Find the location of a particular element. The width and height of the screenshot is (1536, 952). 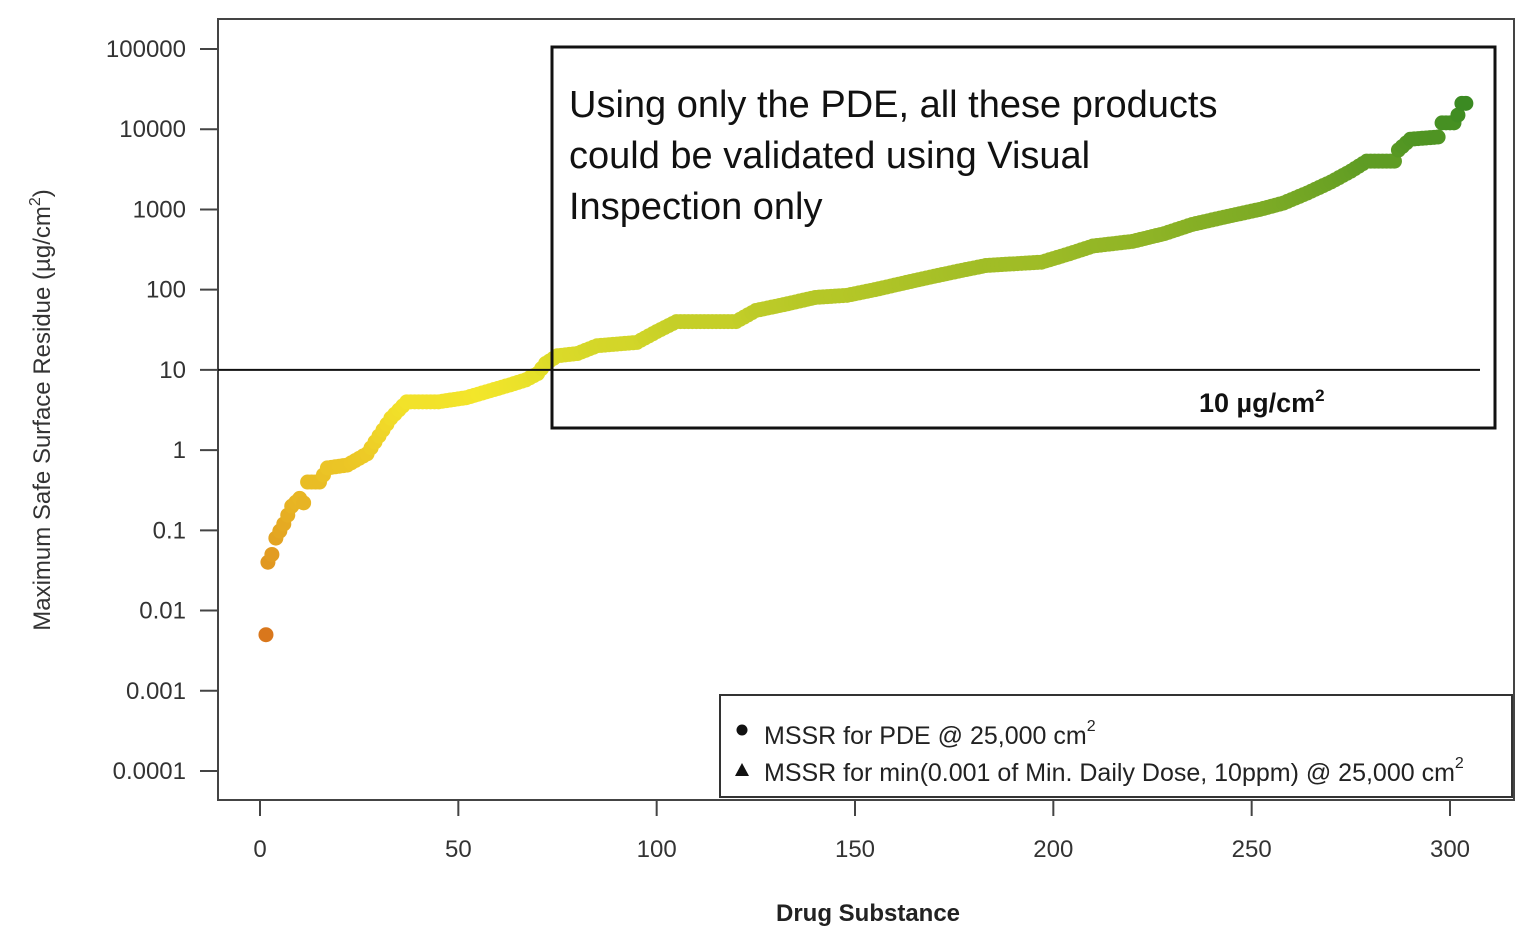

y-axis-title-sup: 2 is located at coordinates (35, 201).